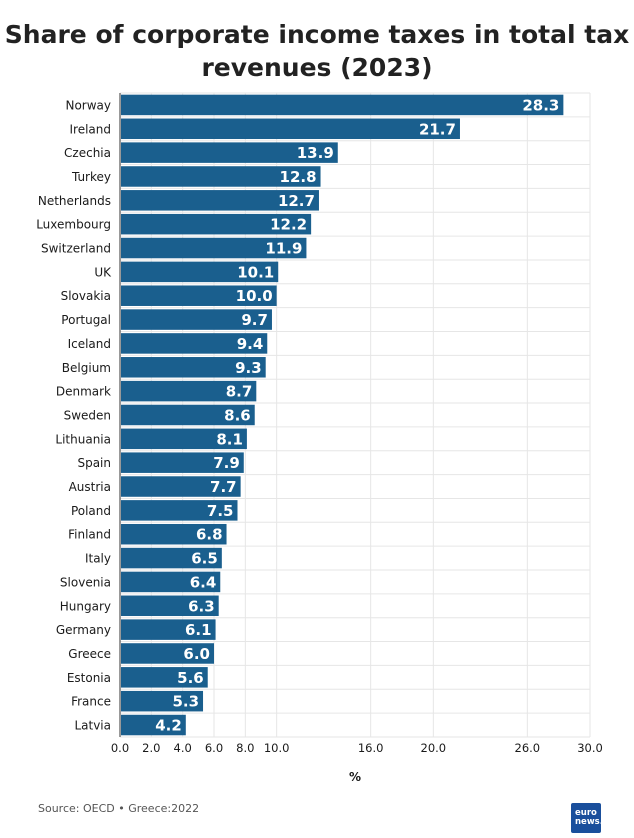  Describe the element at coordinates (83, 439) in the screenshot. I see `category-label: Lithuania` at that location.